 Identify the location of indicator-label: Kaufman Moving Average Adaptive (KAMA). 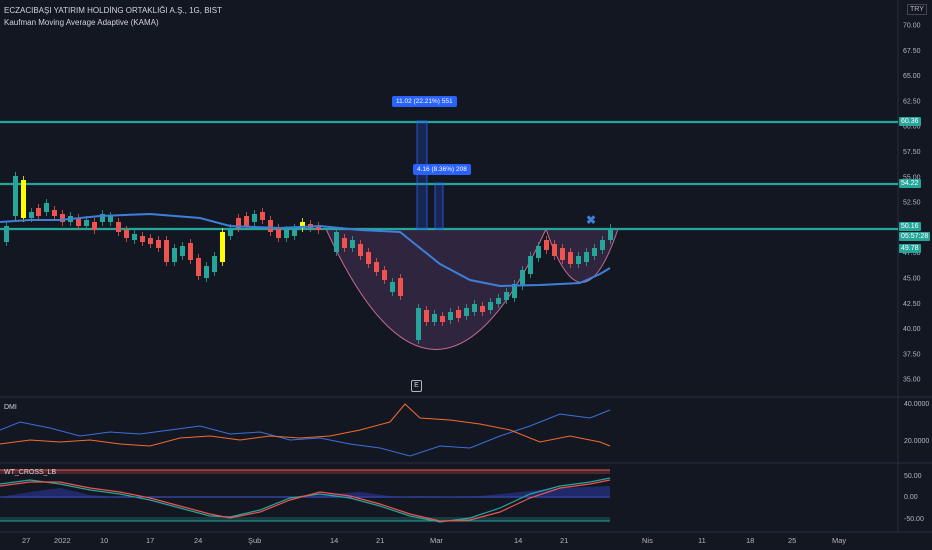
(81, 22).